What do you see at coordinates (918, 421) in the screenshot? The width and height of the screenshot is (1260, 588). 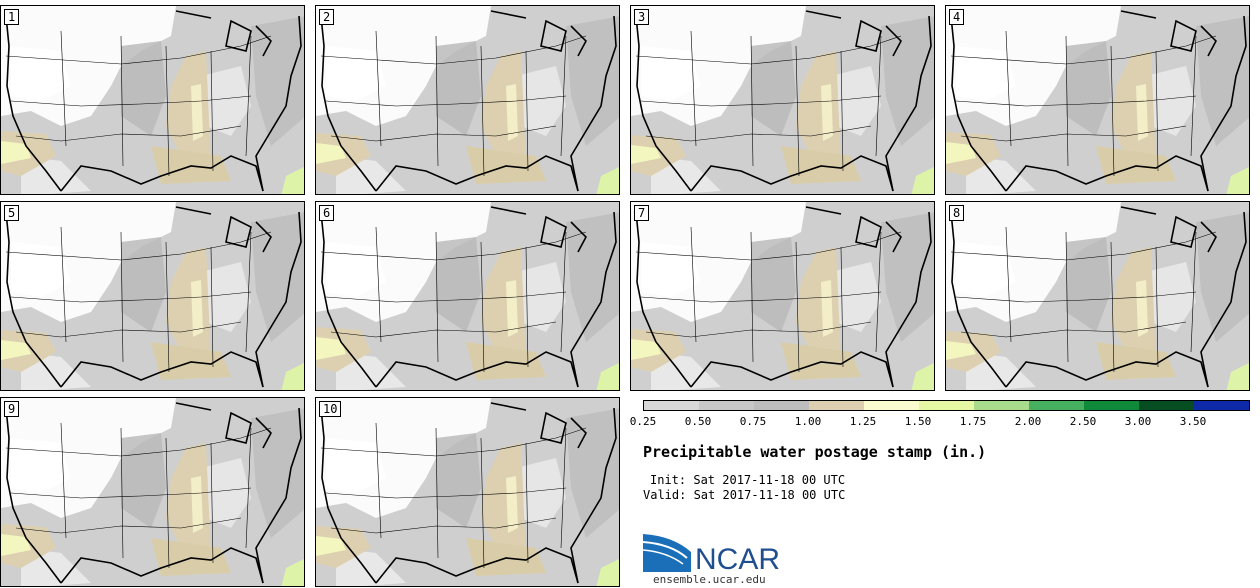 I see `colorbar-tick-label: 1.50` at bounding box center [918, 421].